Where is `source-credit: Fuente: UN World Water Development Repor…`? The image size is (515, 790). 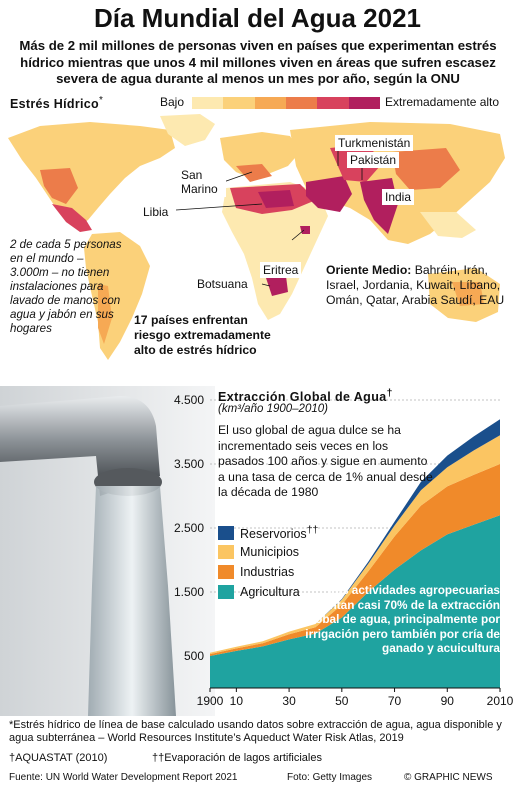
source-credit: Fuente: UN World Water Development Repor… is located at coordinates (123, 777).